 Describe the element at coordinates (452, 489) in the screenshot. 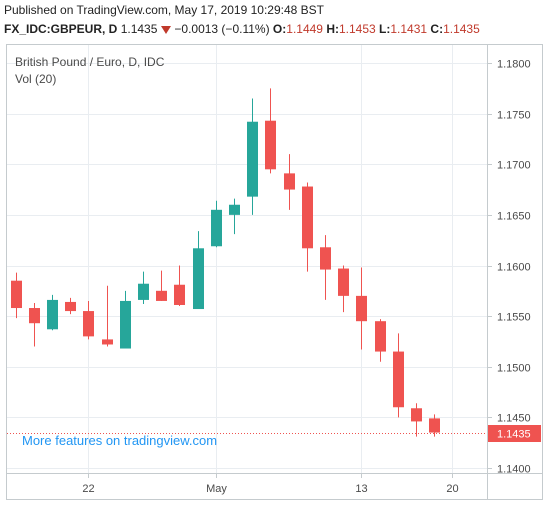

I see `time-tick-label: 20` at that location.